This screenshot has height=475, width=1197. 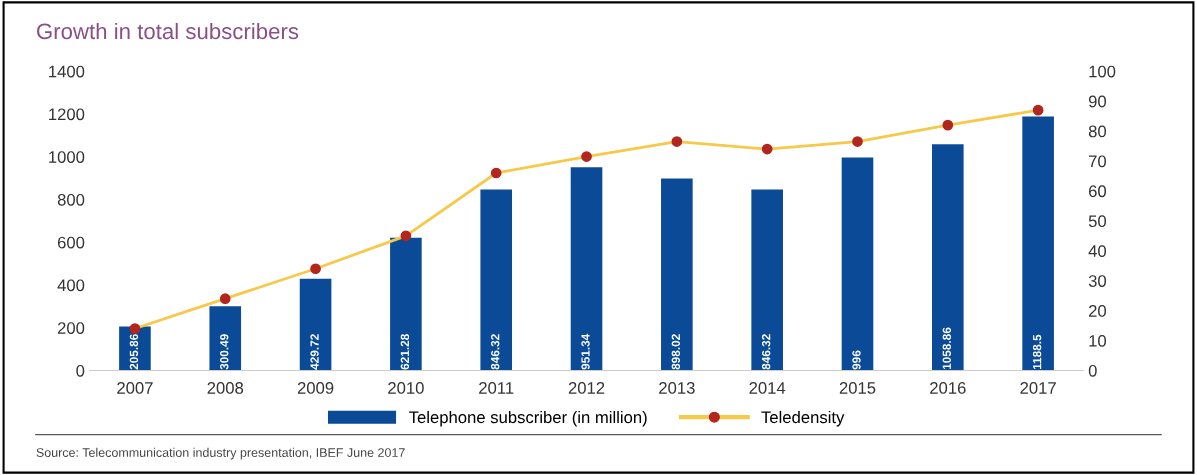 What do you see at coordinates (1092, 370) in the screenshot?
I see `y2-tick-label: 0` at bounding box center [1092, 370].